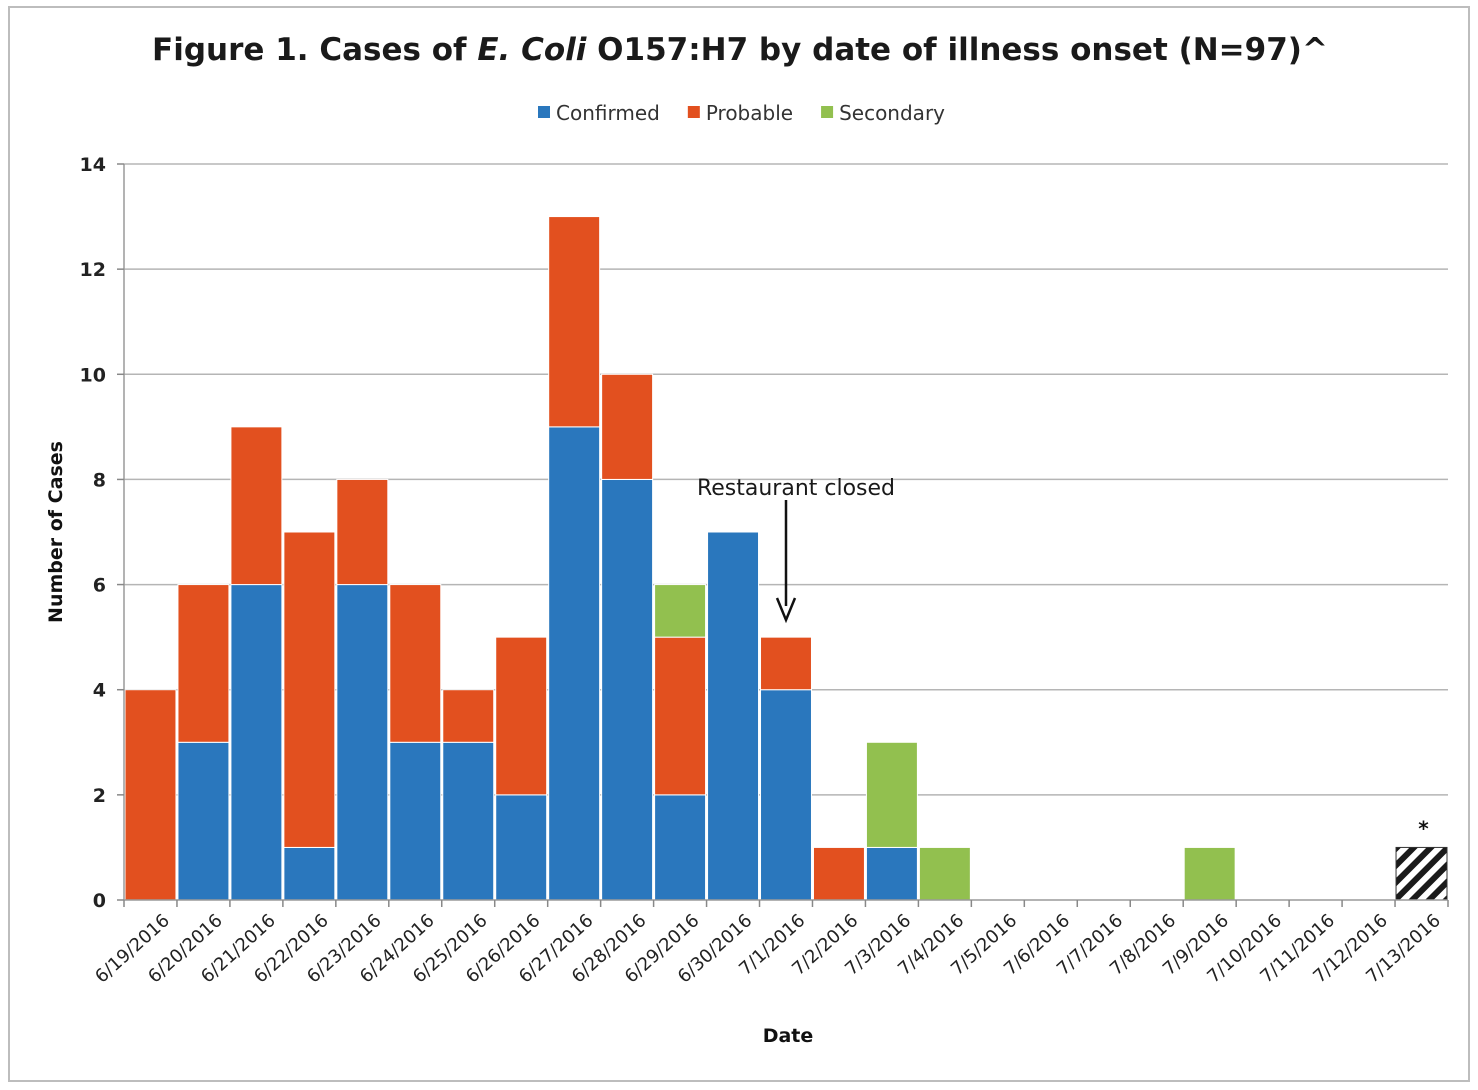 This screenshot has width=1478, height=1090. I want to click on bar-probable-6/26/2016, so click(521, 716).